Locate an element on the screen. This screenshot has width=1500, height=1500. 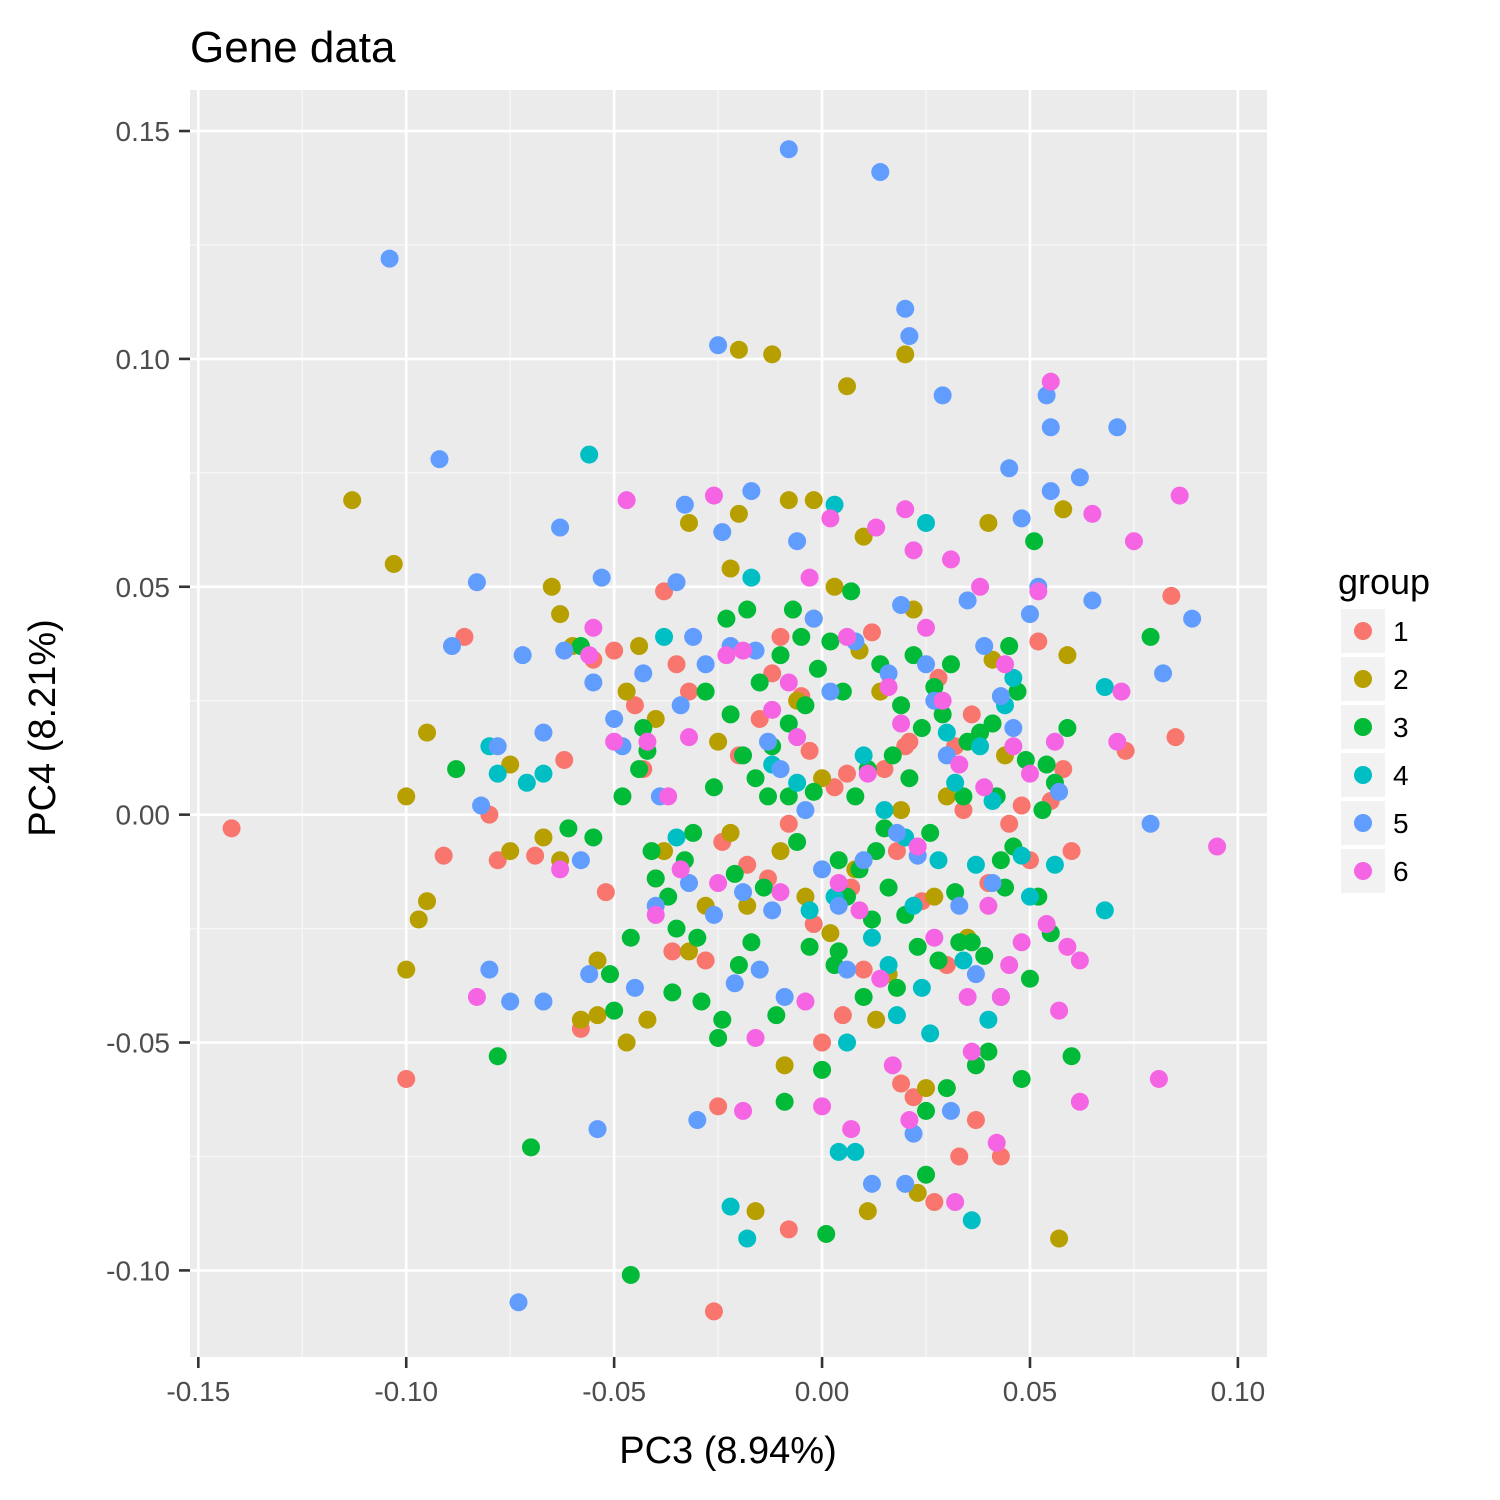
legend-label: 1 is located at coordinates (1401, 631).